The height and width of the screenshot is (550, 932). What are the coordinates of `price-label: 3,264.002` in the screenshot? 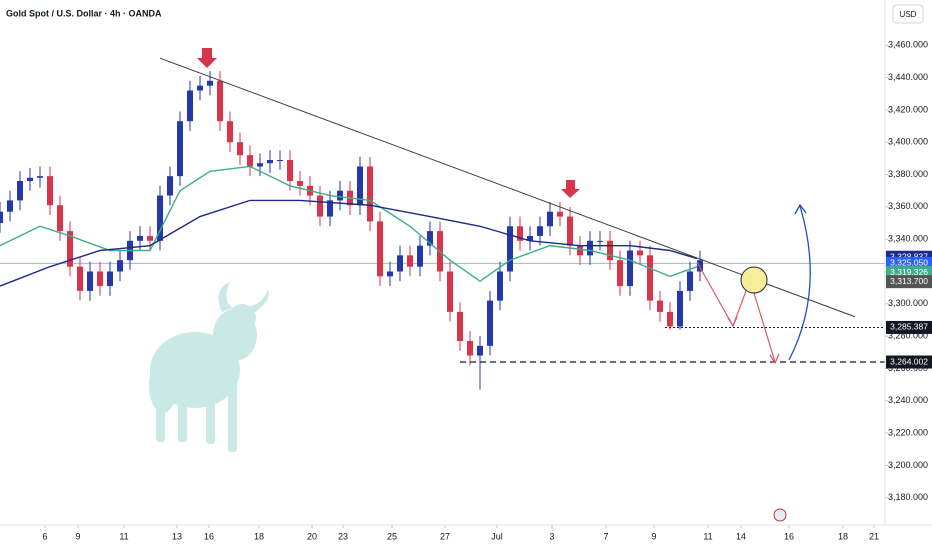 It's located at (909, 361).